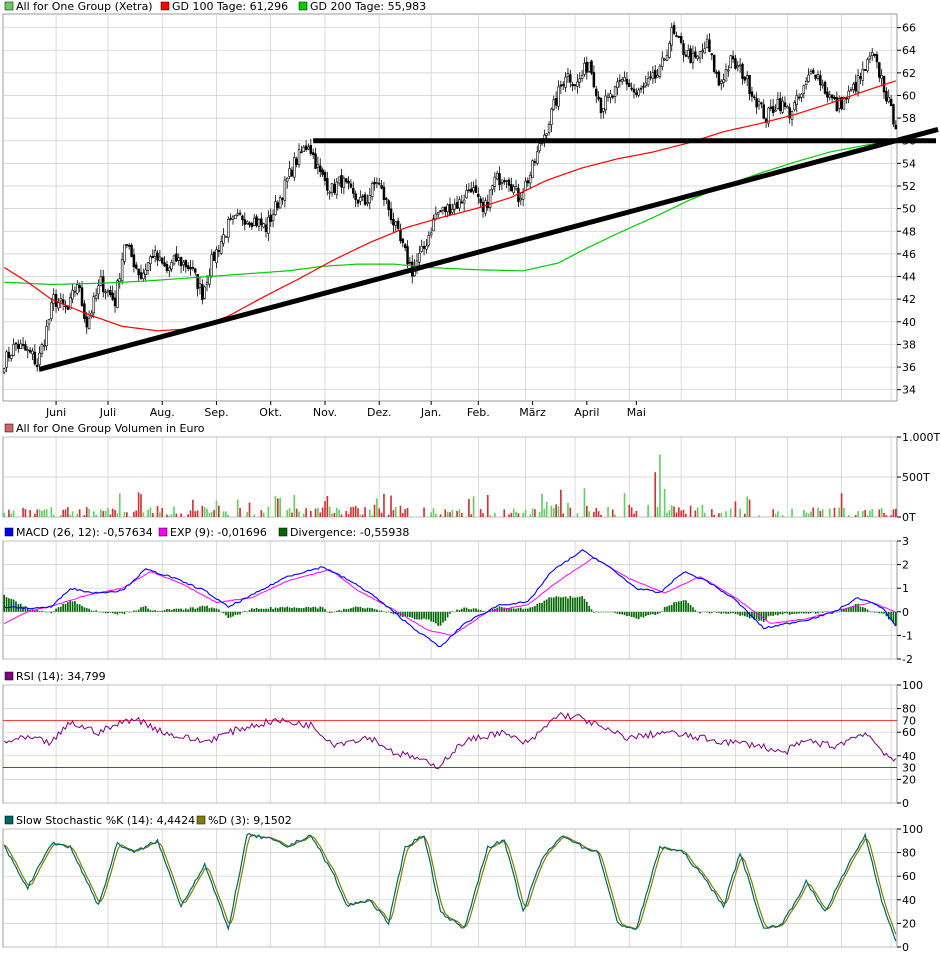 Image resolution: width=940 pixels, height=958 pixels. I want to click on y-tick-label: 64, so click(909, 50).